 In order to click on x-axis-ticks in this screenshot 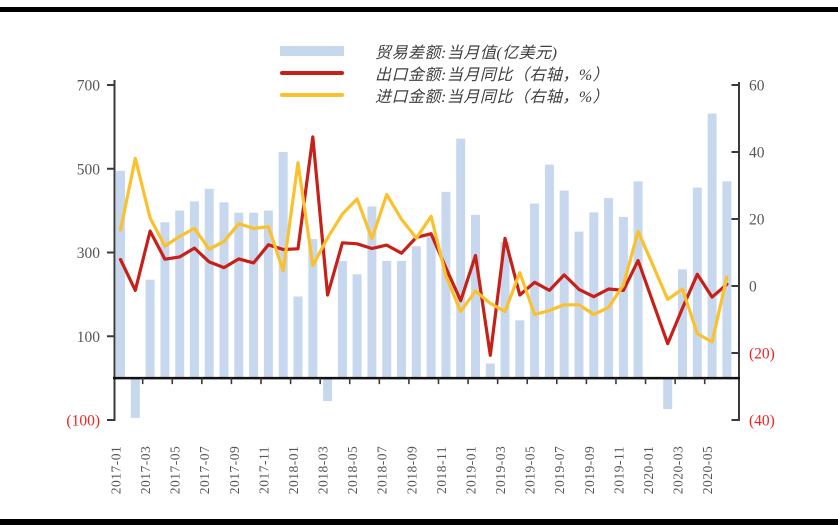, I will do `click(423, 381)`.